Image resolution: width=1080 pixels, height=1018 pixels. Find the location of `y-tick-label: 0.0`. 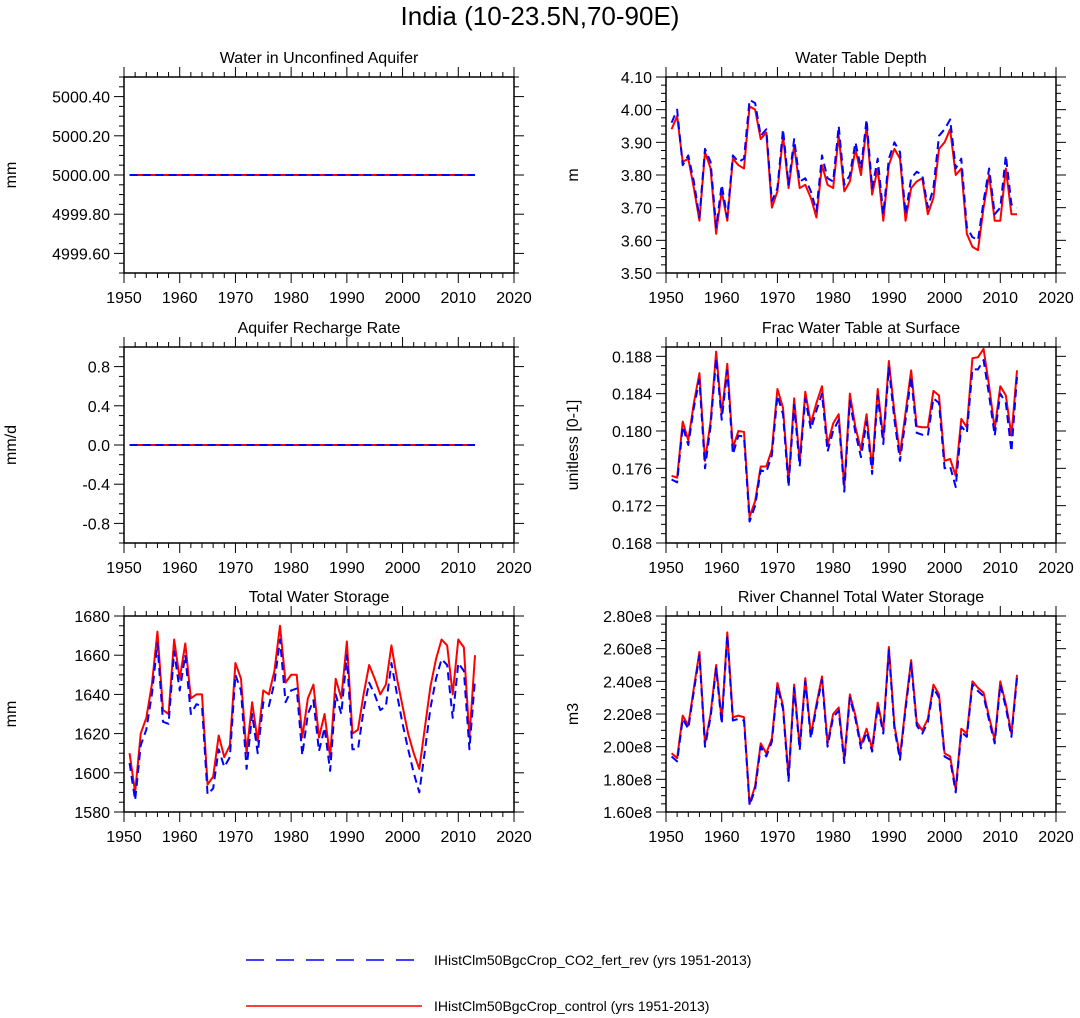

y-tick-label: 0.0 is located at coordinates (99, 446).